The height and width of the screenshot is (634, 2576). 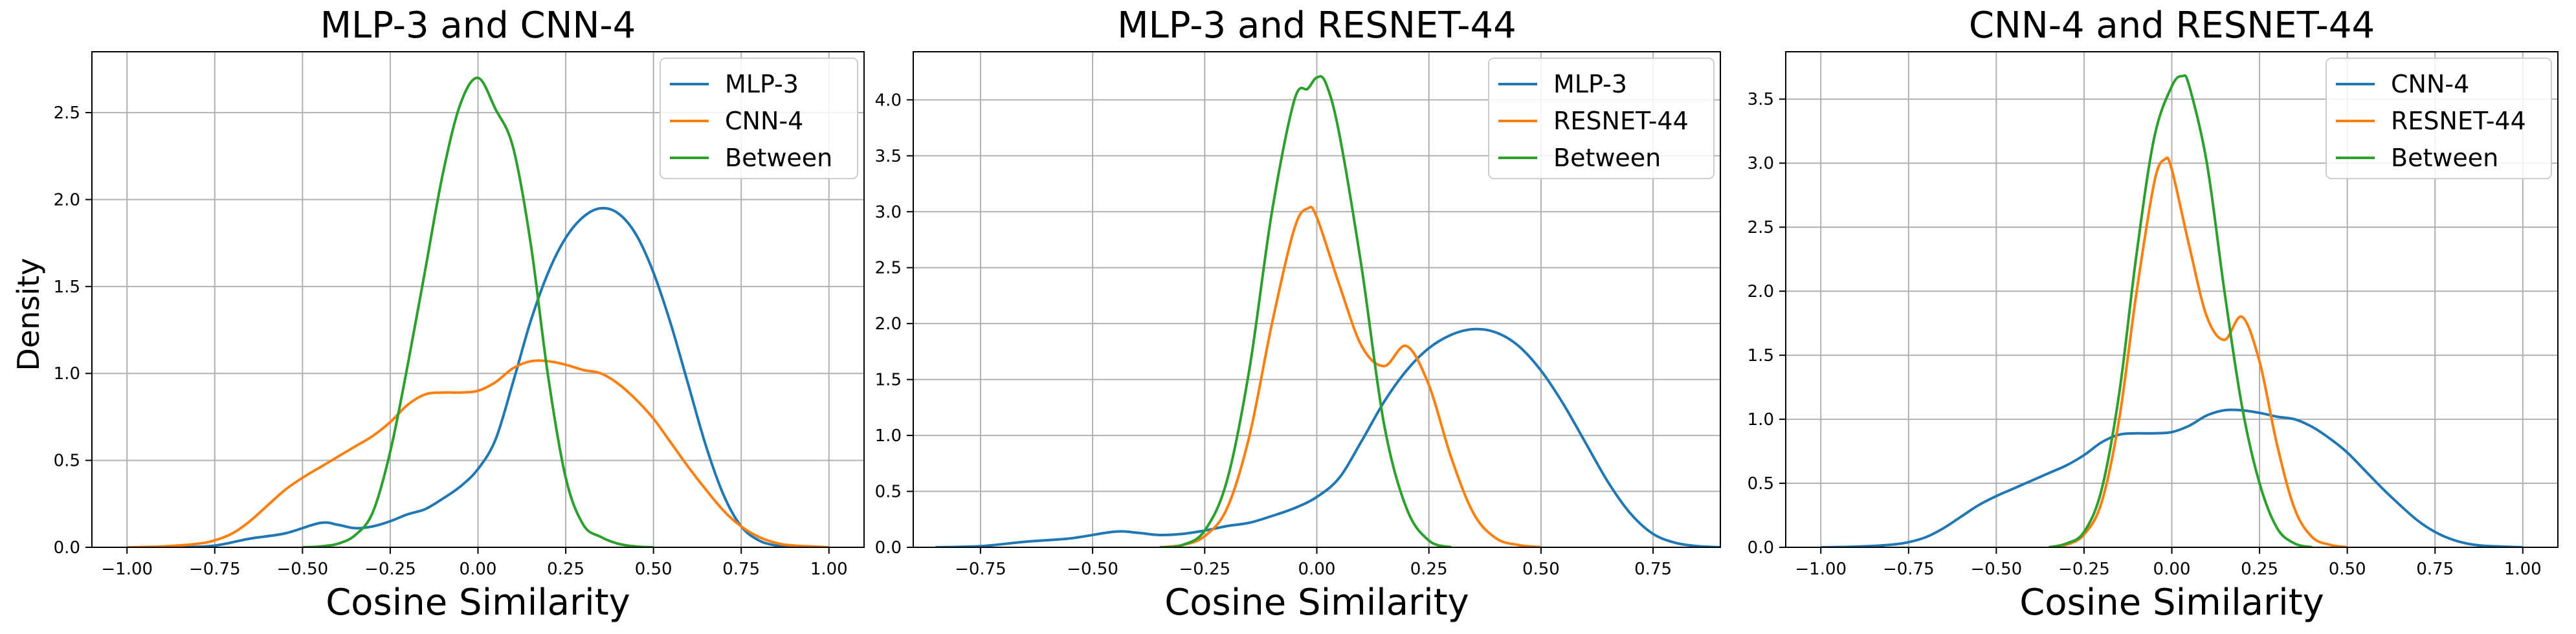 What do you see at coordinates (888, 100) in the screenshot?
I see `y-tick-label: 4.0` at bounding box center [888, 100].